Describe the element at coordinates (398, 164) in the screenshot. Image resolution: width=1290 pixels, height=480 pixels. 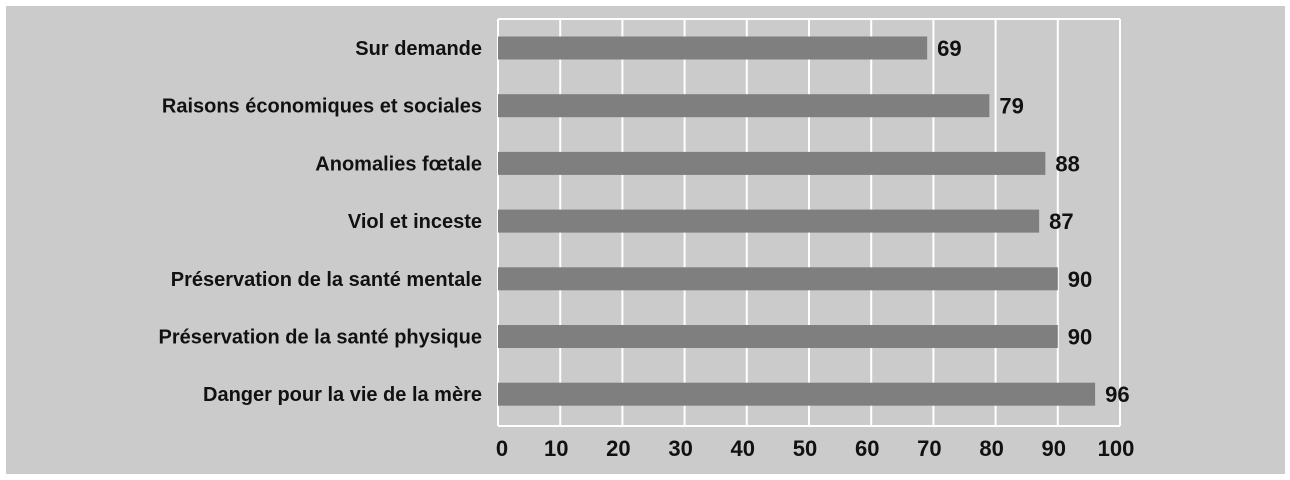
I see `category-label-3: Anomalies fœtale` at that location.